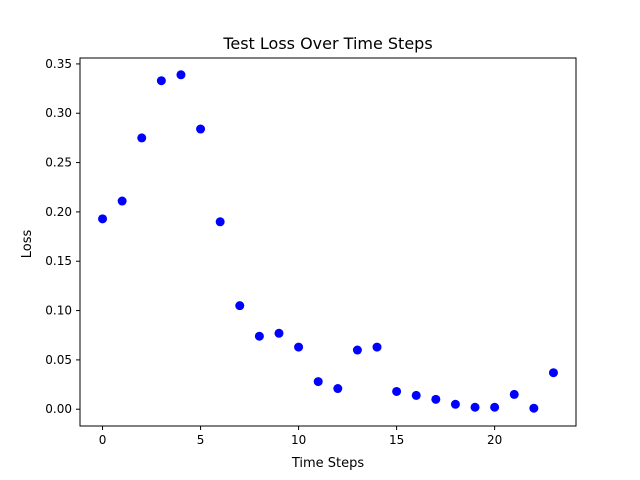 Image resolution: width=640 pixels, height=480 pixels. Describe the element at coordinates (58, 311) in the screenshot. I see `y-tick-label: 0.10` at that location.